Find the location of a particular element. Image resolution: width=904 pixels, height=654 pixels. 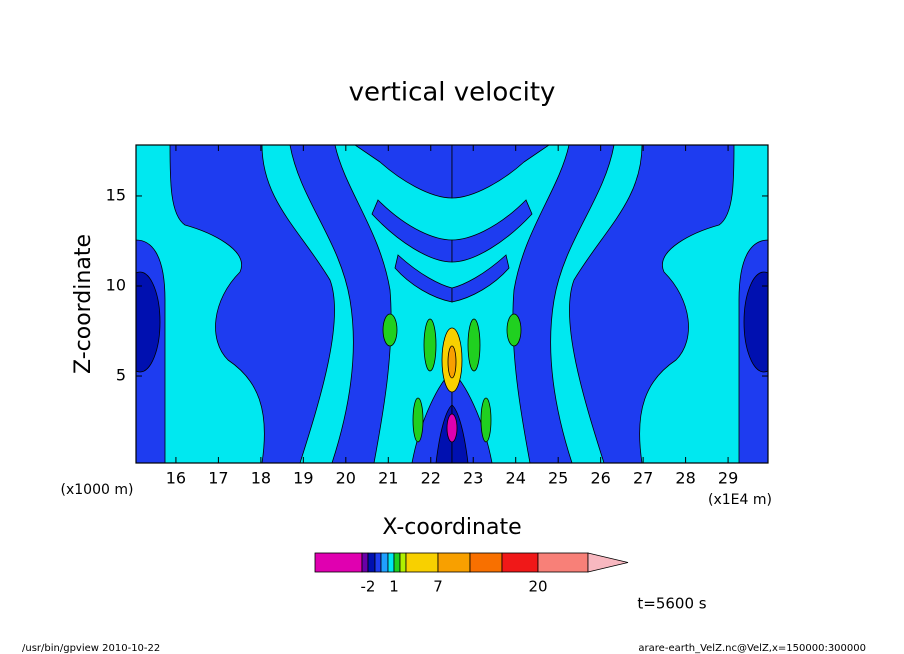

x-tick-label: 29 is located at coordinates (728, 478).